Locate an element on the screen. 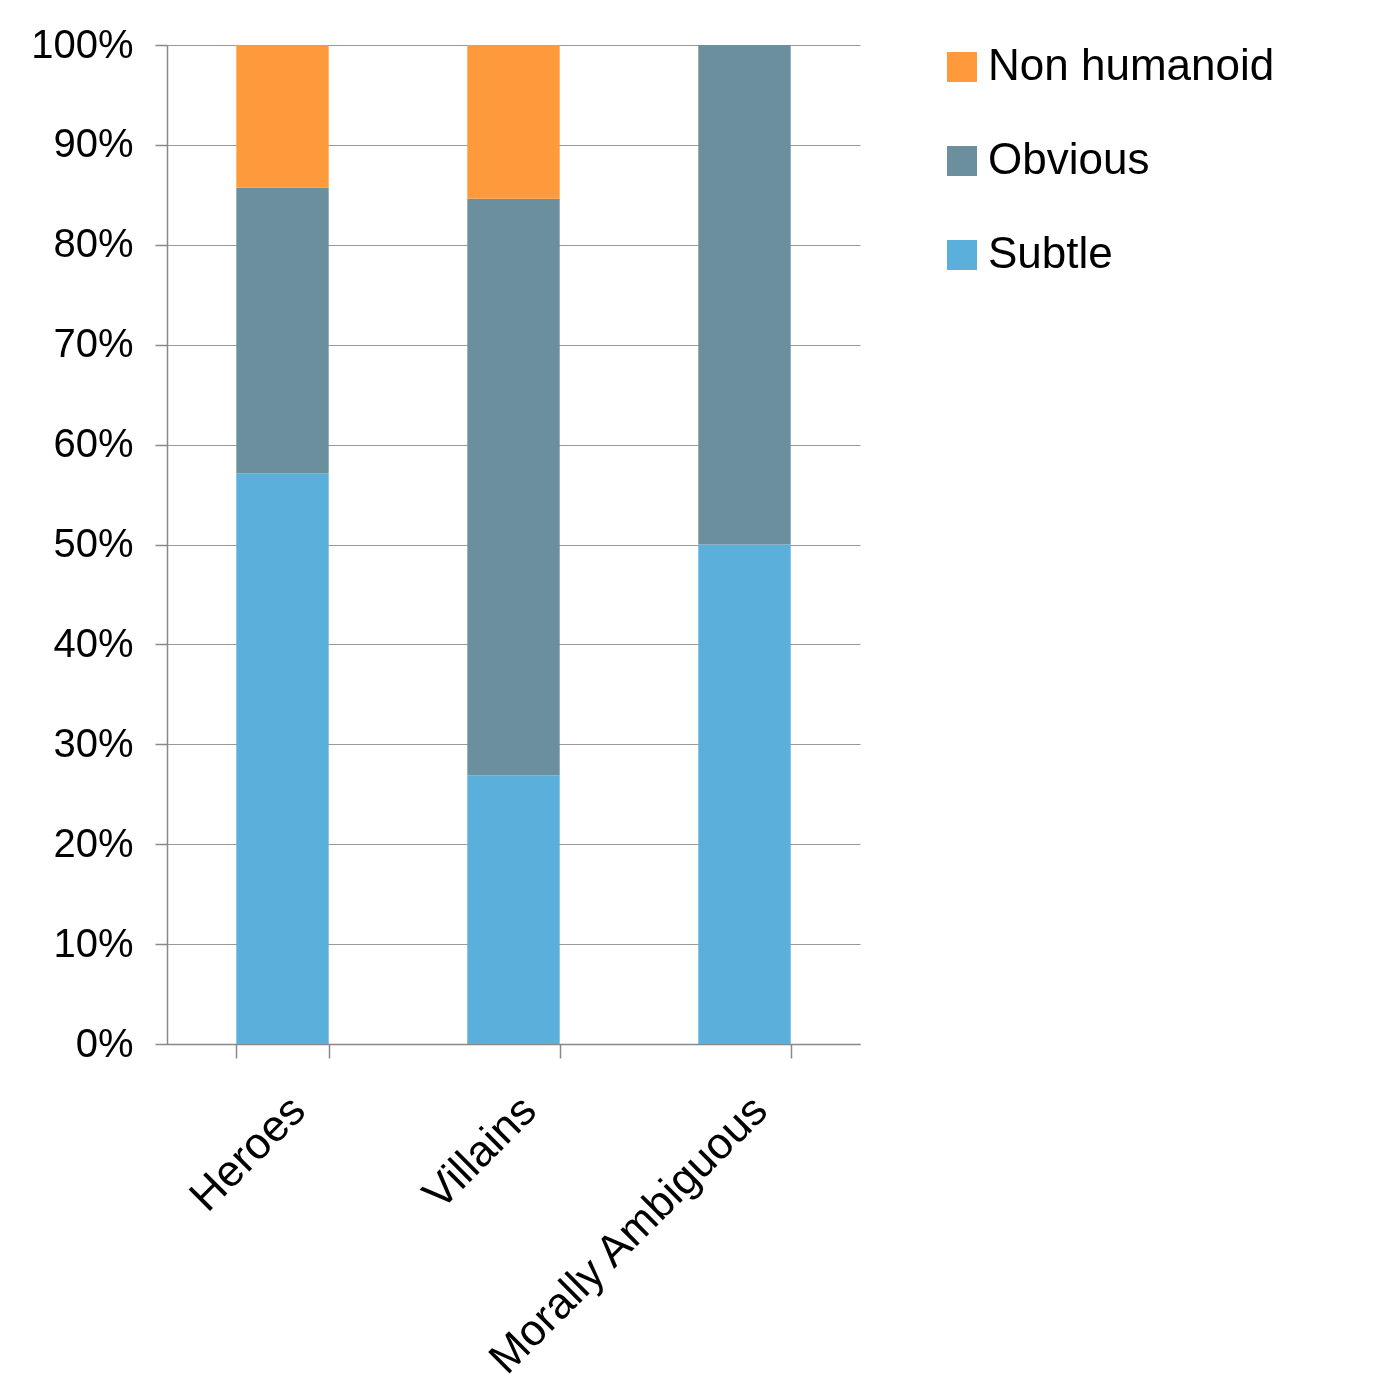  y-tick-label: 100% is located at coordinates (82, 43).